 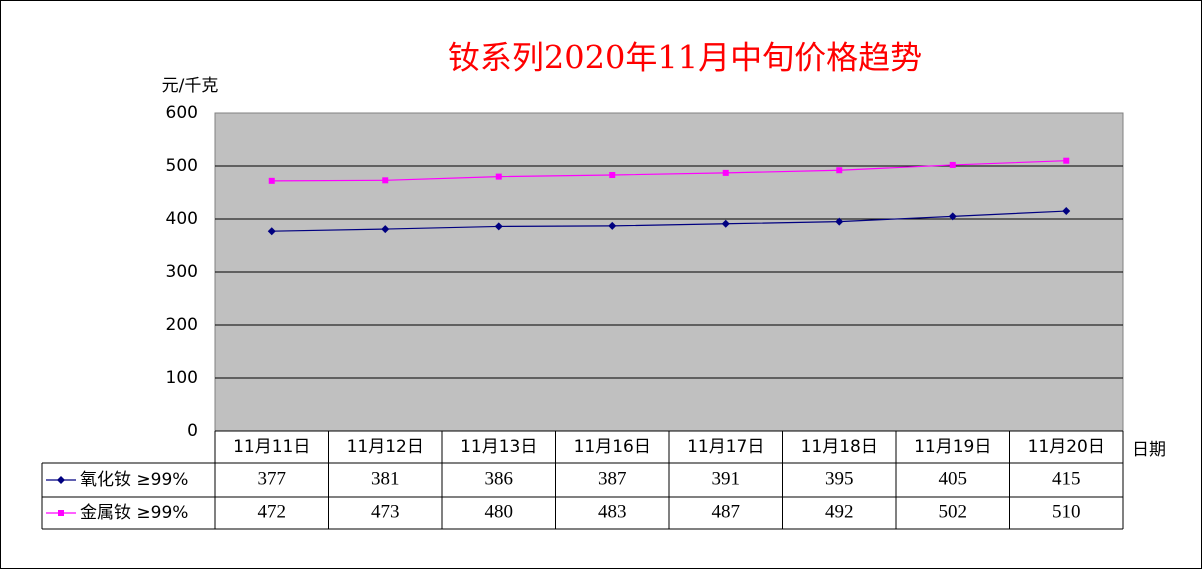 I want to click on table-value: 377, so click(x=272, y=478).